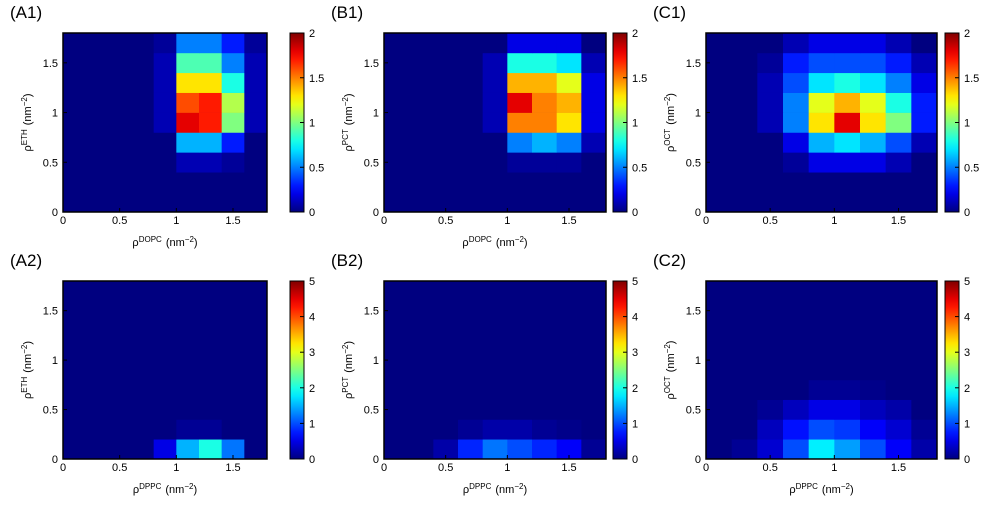 The height and width of the screenshot is (508, 981). What do you see at coordinates (24, 385) in the screenshot?
I see `label-part: ETH` at bounding box center [24, 385].